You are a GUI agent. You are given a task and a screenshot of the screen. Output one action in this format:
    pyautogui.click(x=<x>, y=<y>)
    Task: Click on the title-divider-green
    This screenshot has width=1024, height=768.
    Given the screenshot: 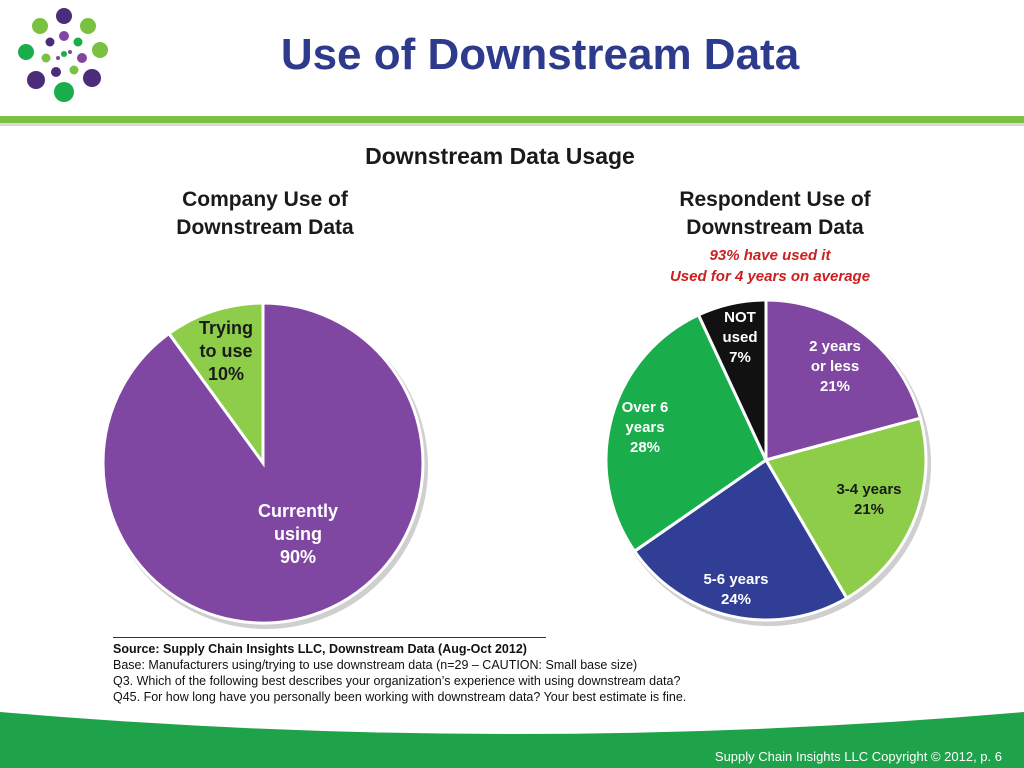 What is the action you would take?
    pyautogui.click(x=512, y=119)
    